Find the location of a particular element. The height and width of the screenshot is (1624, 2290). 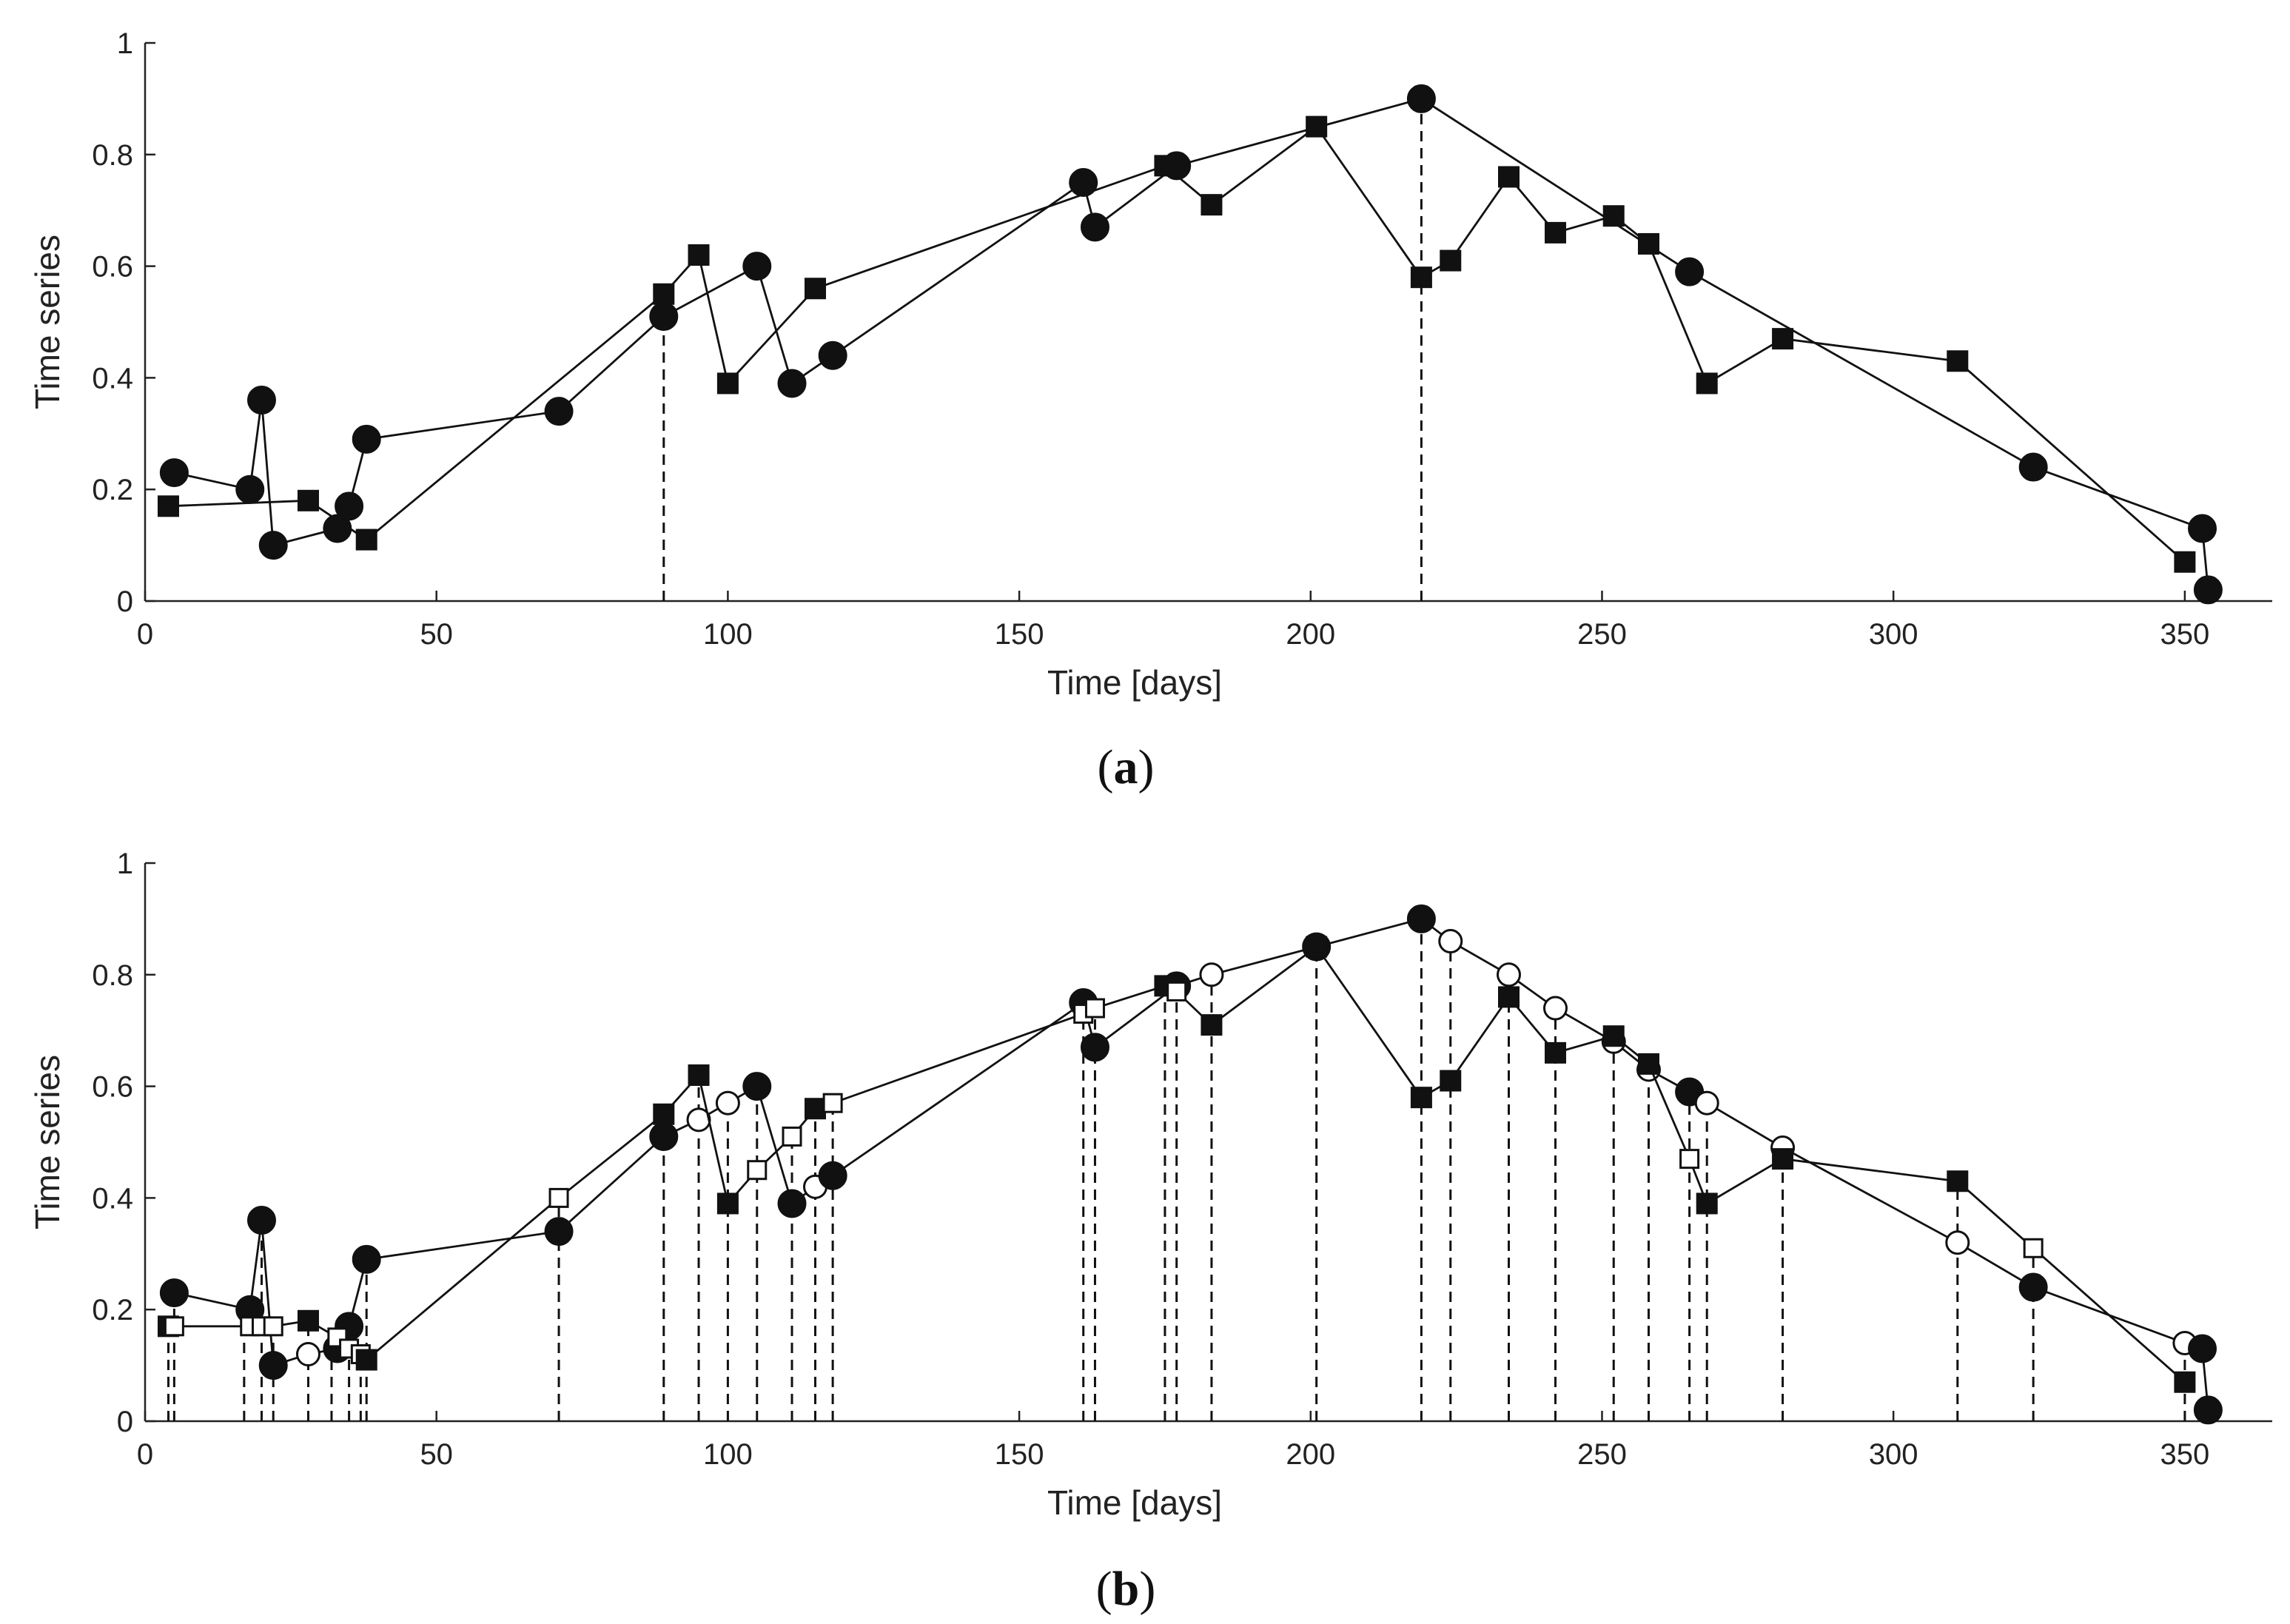

panel-caption: (a) is located at coordinates (1126, 767).